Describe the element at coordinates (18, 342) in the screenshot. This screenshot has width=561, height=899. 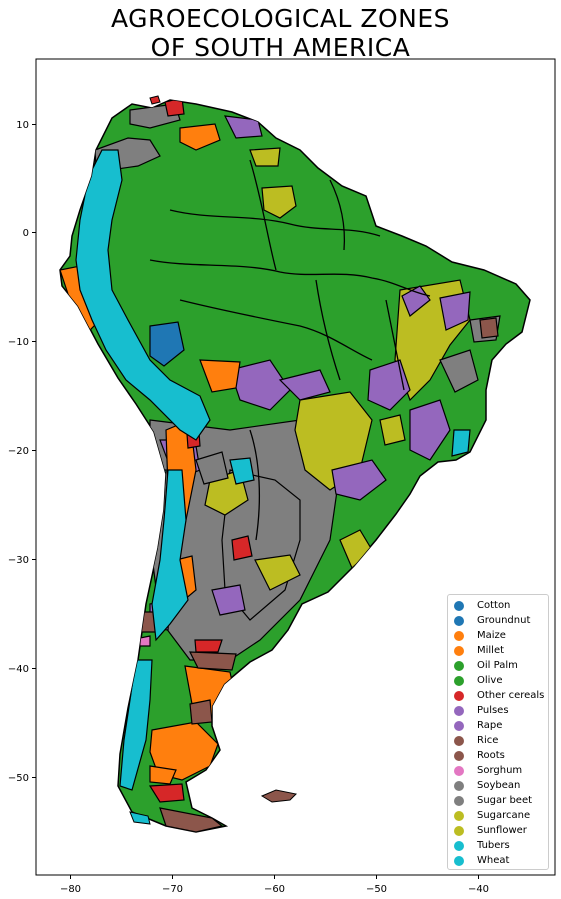
I see `y-tick-label: −10` at that location.